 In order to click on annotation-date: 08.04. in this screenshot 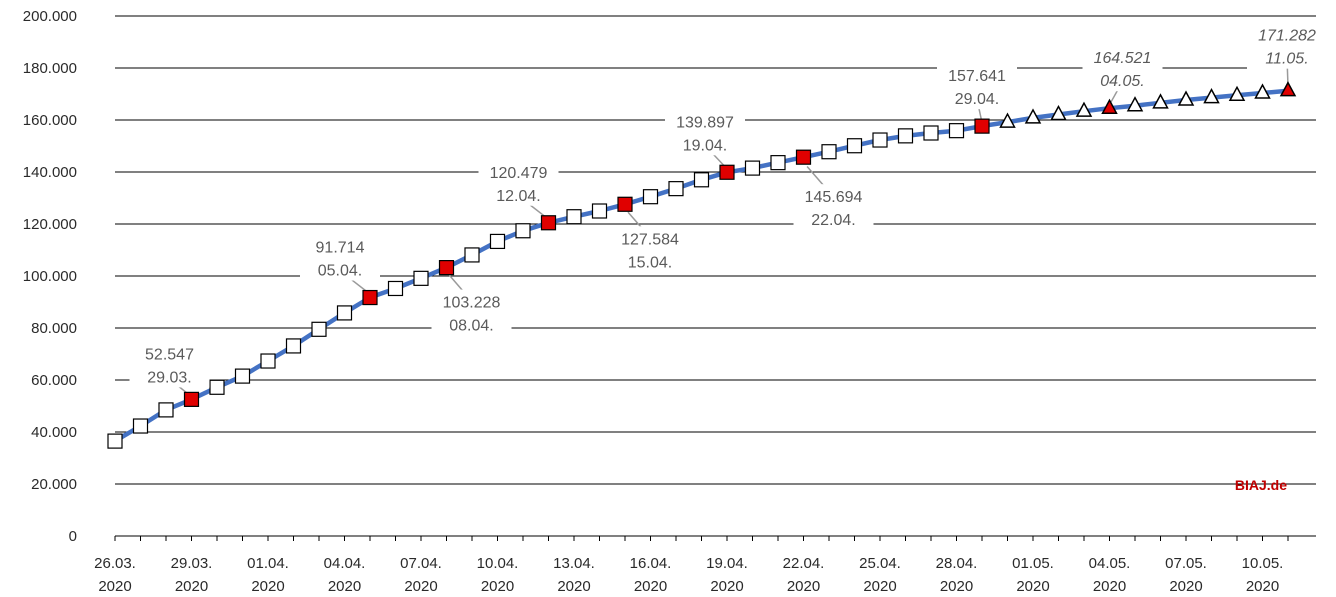, I will do `click(471, 326)`.